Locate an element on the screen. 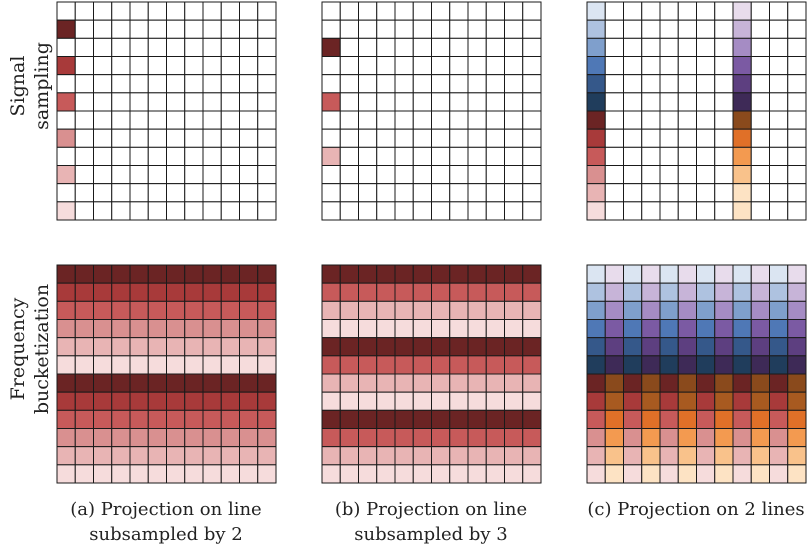  panel-b-frequency-bucketization is located at coordinates (431, 374).